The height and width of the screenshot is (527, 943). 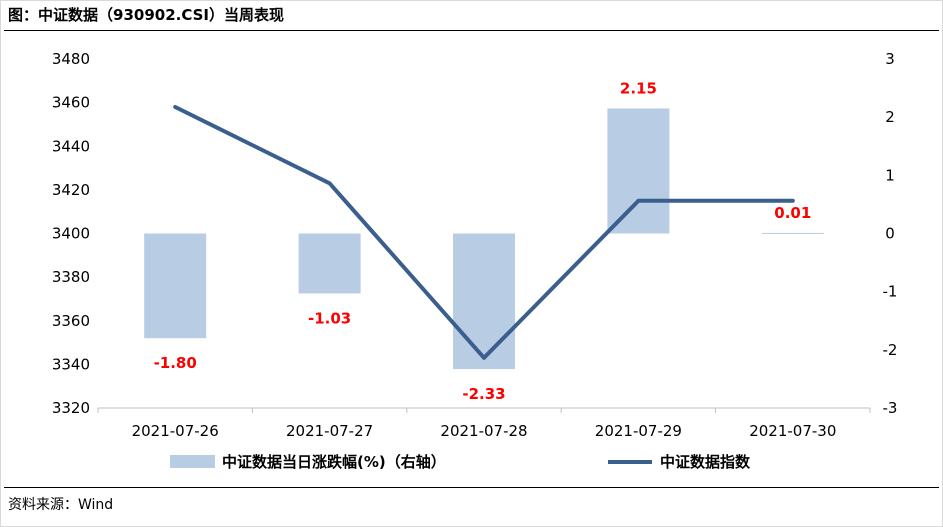 What do you see at coordinates (483, 394) in the screenshot?
I see `bar-value-label: -2.33` at bounding box center [483, 394].